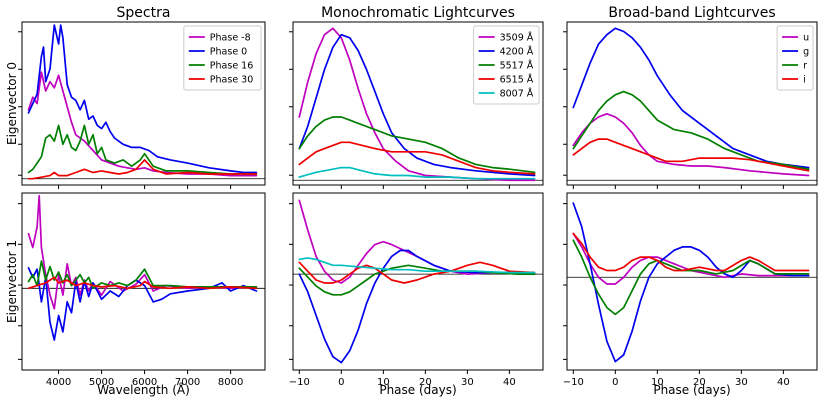 This screenshot has width=830, height=402. What do you see at coordinates (143, 389) in the screenshot?
I see `x-axis-label: Wavelength (Å)` at bounding box center [143, 389].